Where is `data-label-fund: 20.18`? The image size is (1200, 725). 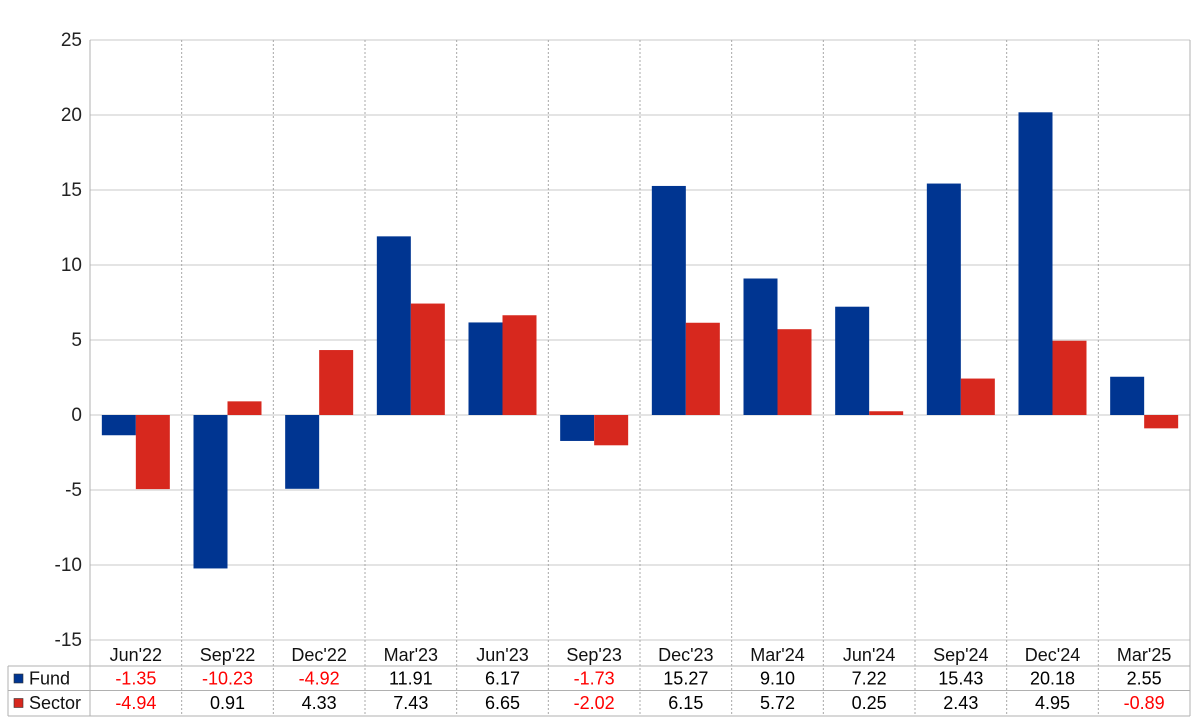
data-label-fund: 20.18 is located at coordinates (1052, 679).